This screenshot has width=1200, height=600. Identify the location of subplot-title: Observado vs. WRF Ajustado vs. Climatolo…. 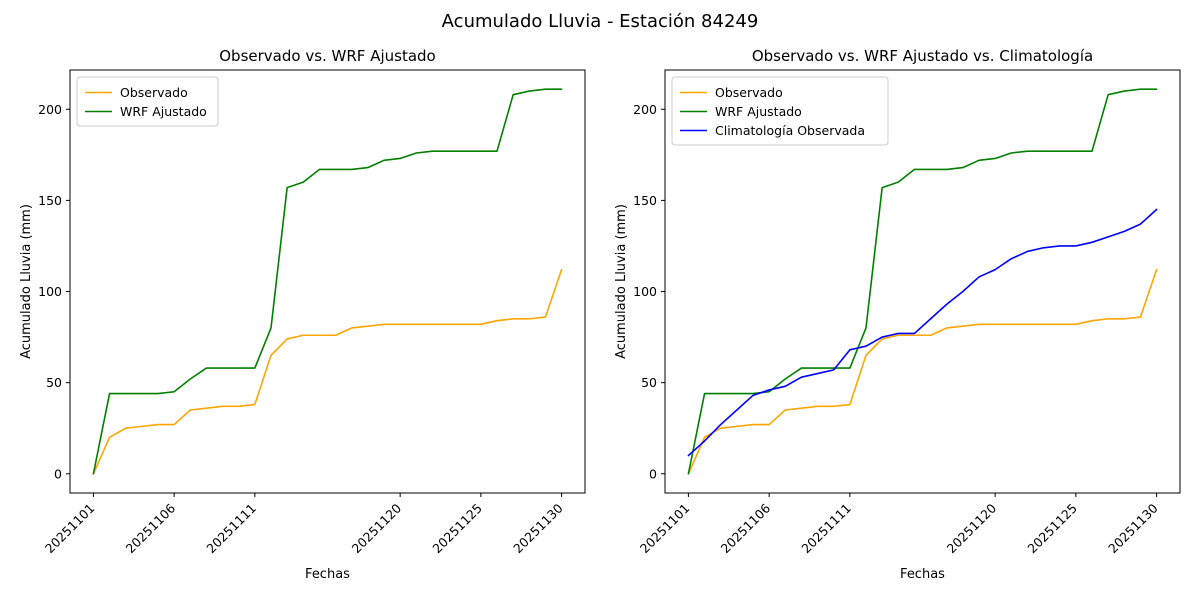
(922, 56).